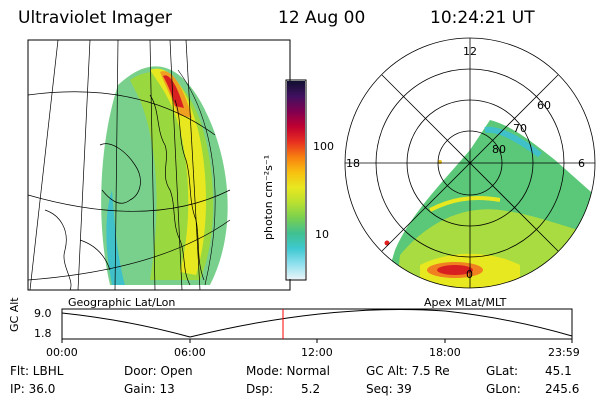 Image resolution: width=600 pixels, height=400 pixels. What do you see at coordinates (482, 18) in the screenshot?
I see `time-label: 10:24:21 UT` at bounding box center [482, 18].